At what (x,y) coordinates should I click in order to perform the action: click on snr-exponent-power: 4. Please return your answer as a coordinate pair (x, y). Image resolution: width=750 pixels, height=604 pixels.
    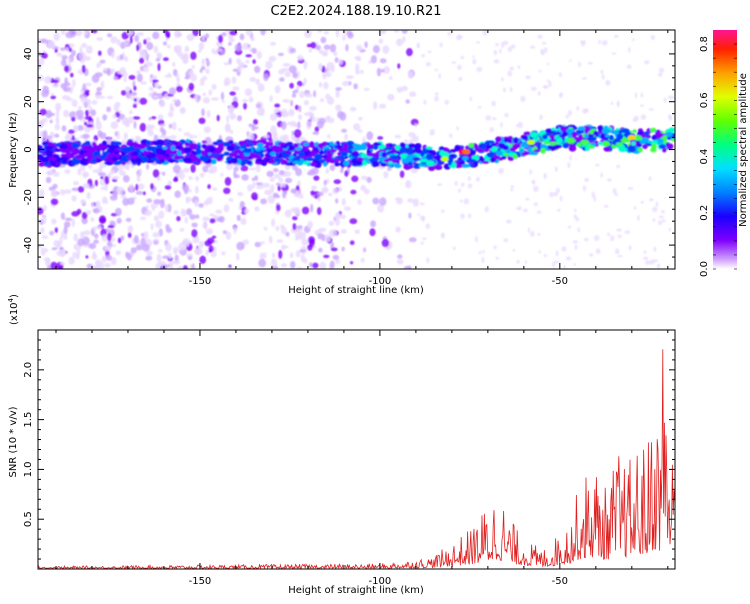
    Looking at the image, I should click on (11, 299).